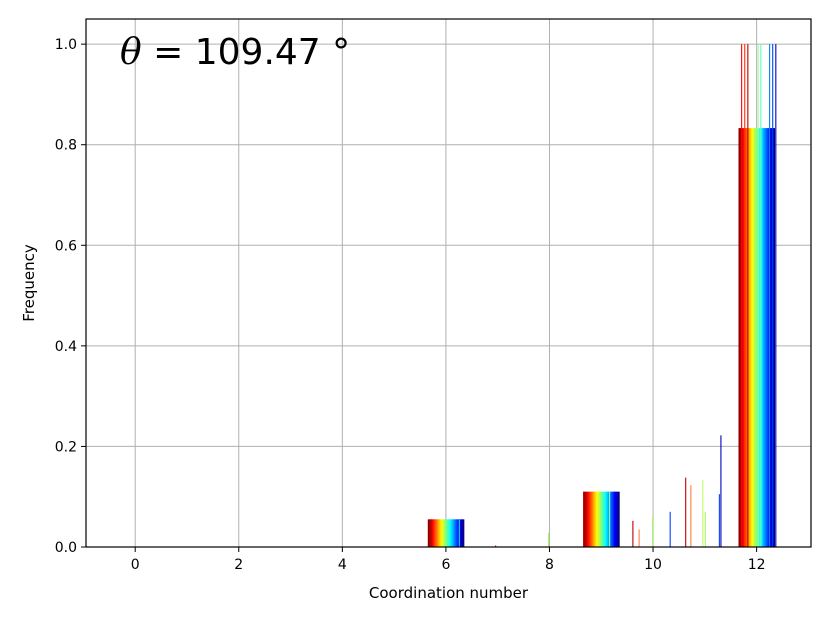  What do you see at coordinates (235, 52) in the screenshot?
I see `theta-annotation: θ = 109.47 °` at bounding box center [235, 52].